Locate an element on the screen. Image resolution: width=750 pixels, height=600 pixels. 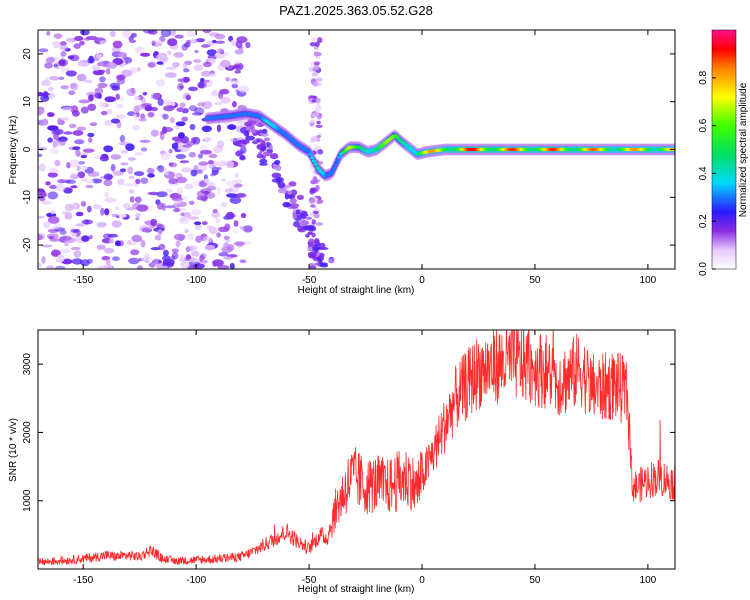
colorbar-tick-label: 0.6 is located at coordinates (703, 125).